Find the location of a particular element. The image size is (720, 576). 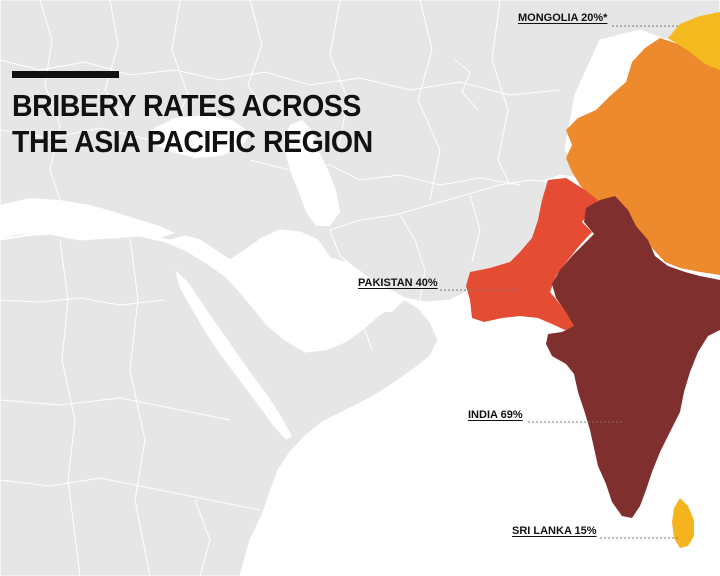

black-sea is located at coordinates (200, 136).